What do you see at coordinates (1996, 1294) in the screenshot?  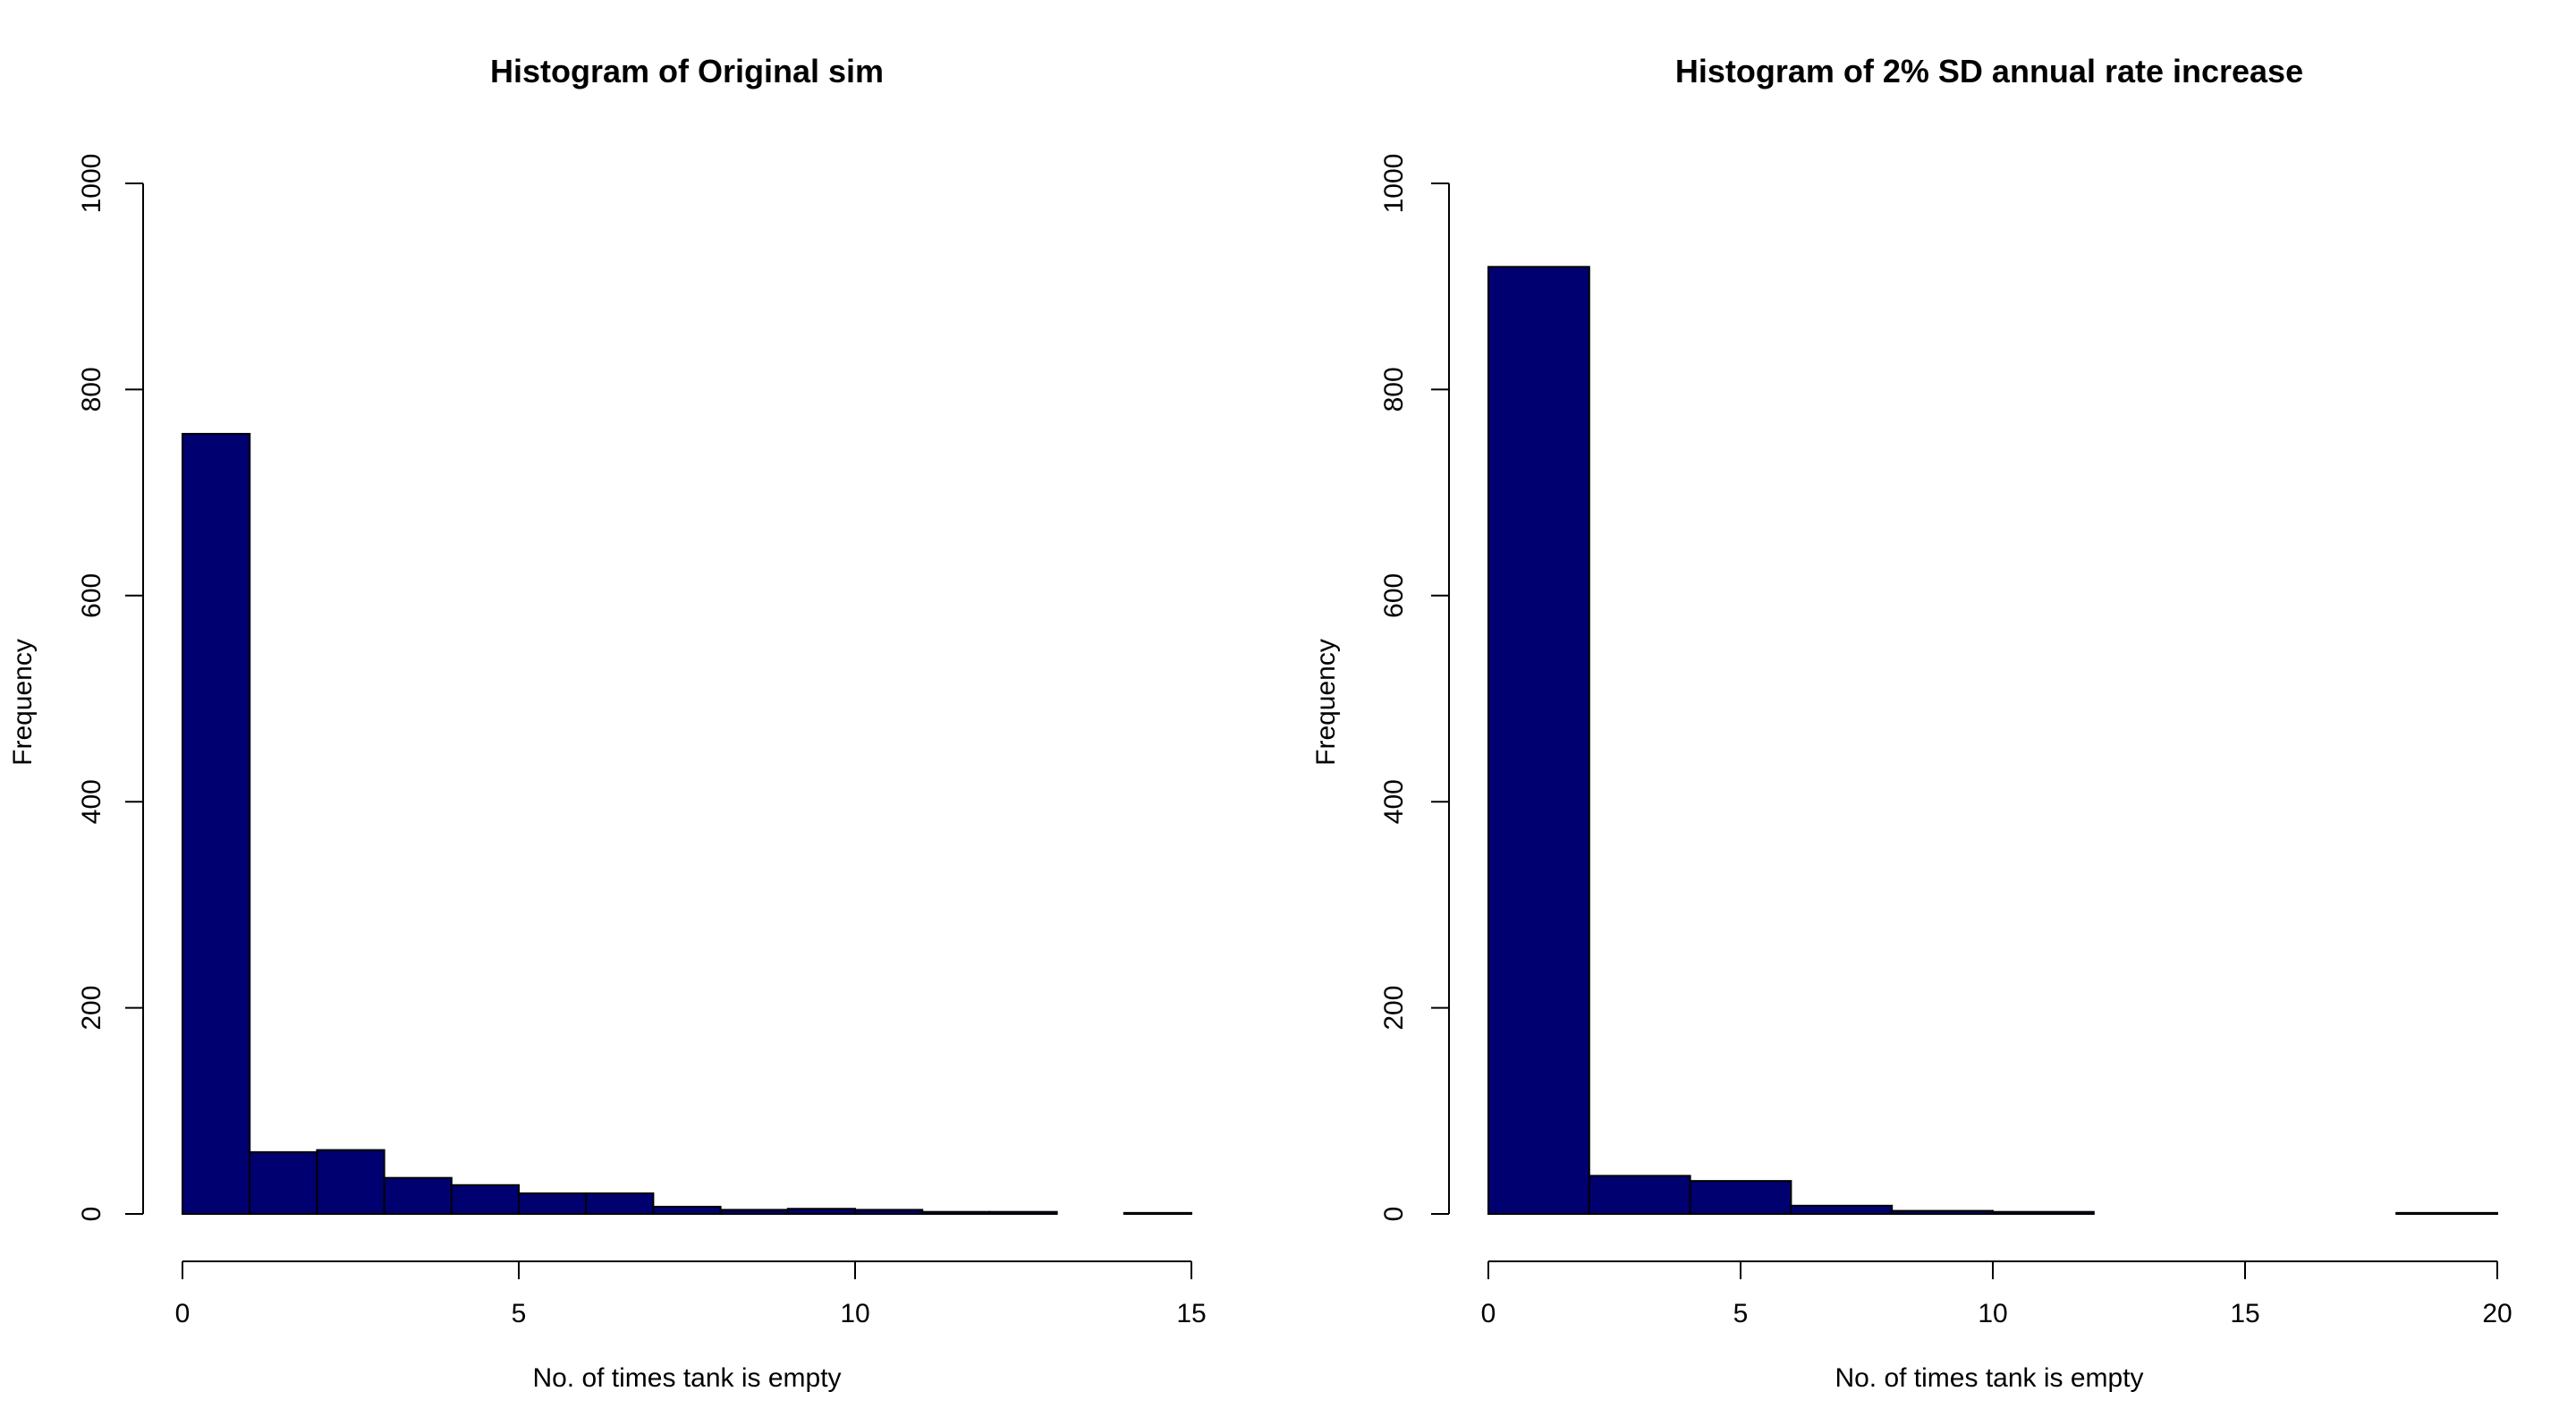 I see `x-axis: 0 5 10 15 20` at bounding box center [1996, 1294].